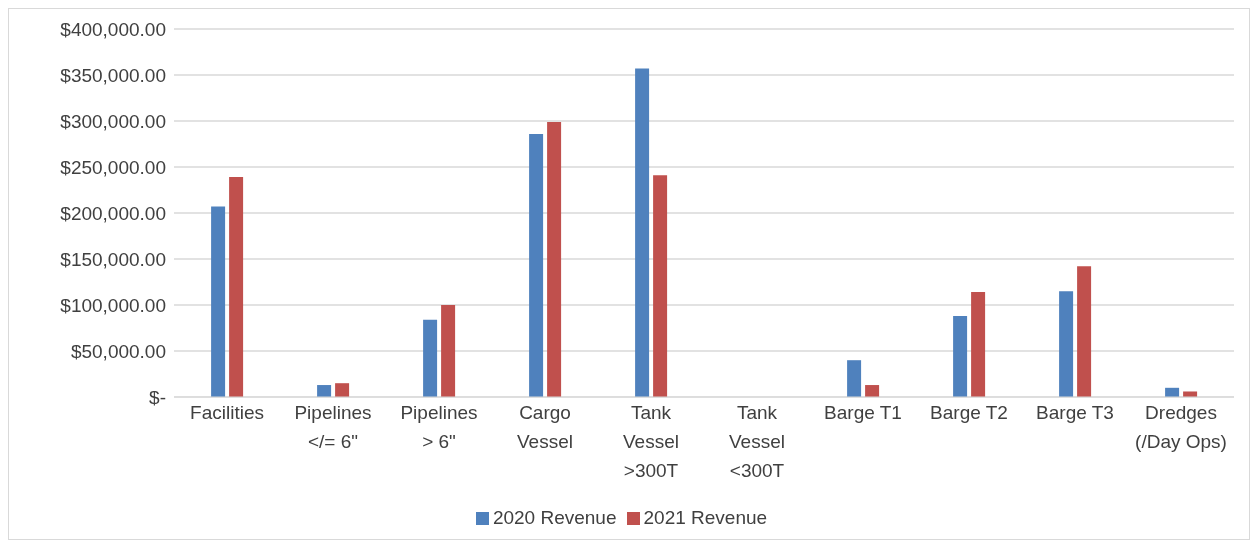 The height and width of the screenshot is (546, 1253). I want to click on x-tick-label: Facilities, so click(227, 412).